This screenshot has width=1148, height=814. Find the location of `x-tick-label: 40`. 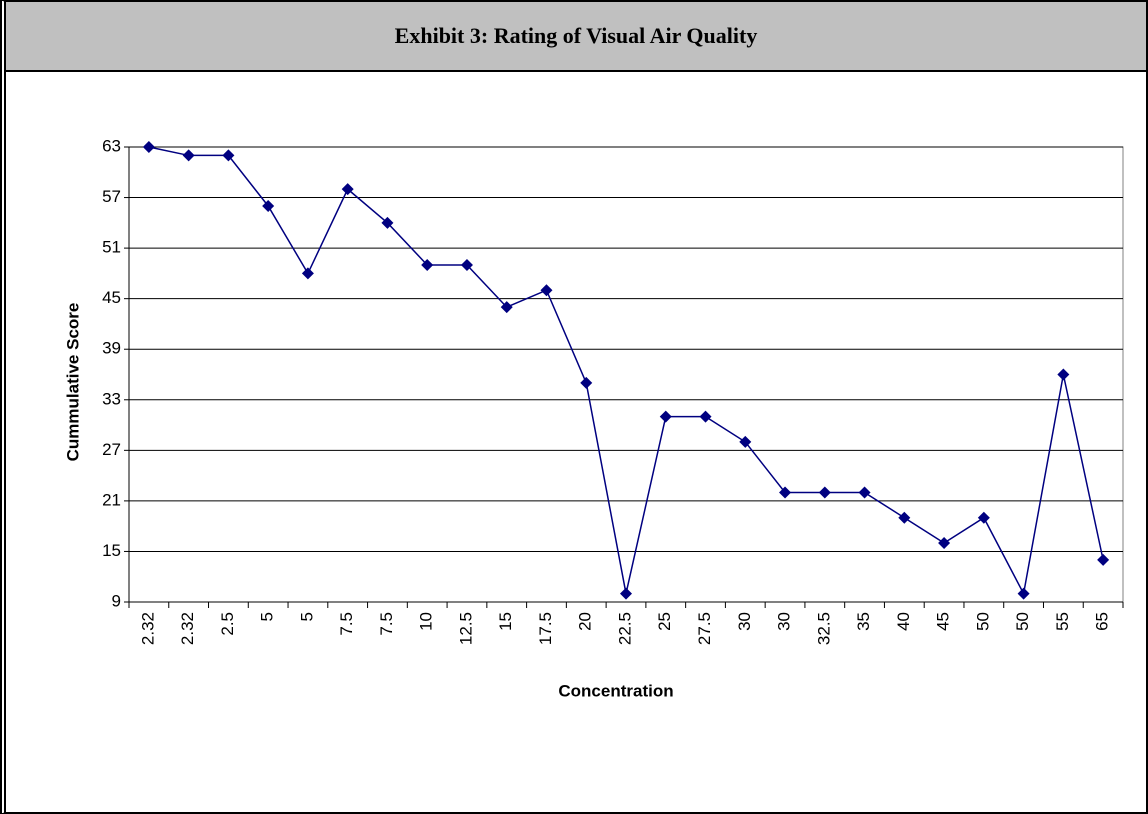

x-tick-label: 40 is located at coordinates (903, 621).